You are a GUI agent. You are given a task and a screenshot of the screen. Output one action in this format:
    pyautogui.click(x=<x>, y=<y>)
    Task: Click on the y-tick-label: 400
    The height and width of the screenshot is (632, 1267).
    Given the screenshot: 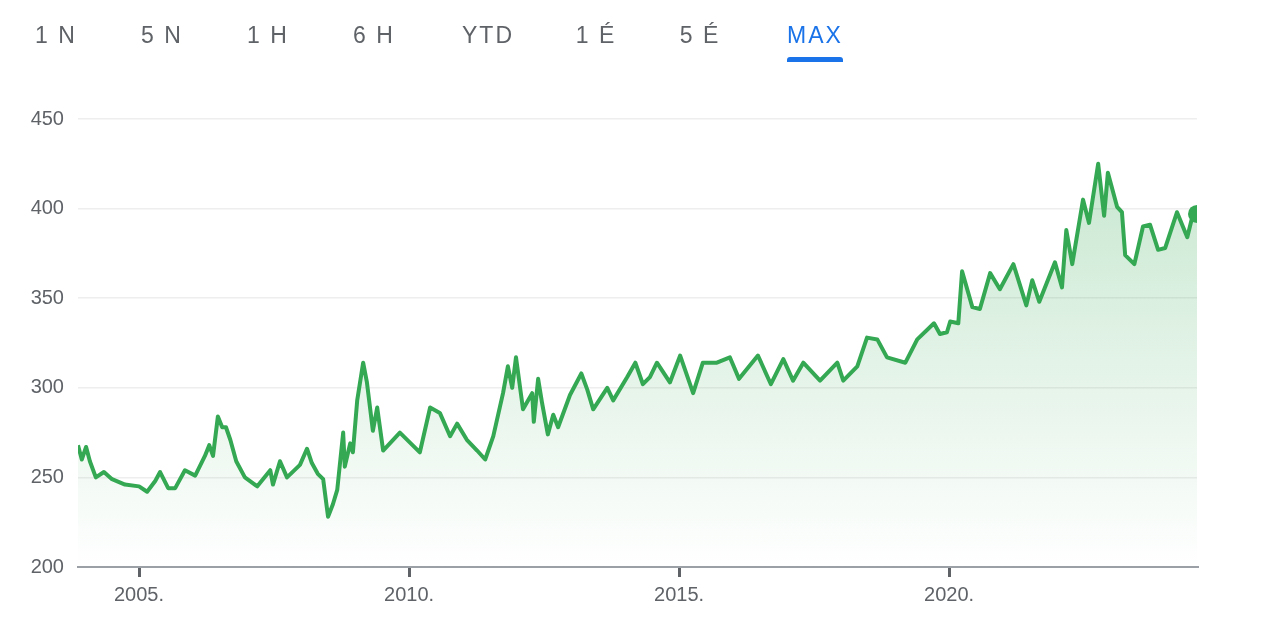 What is the action you would take?
    pyautogui.click(x=47, y=207)
    